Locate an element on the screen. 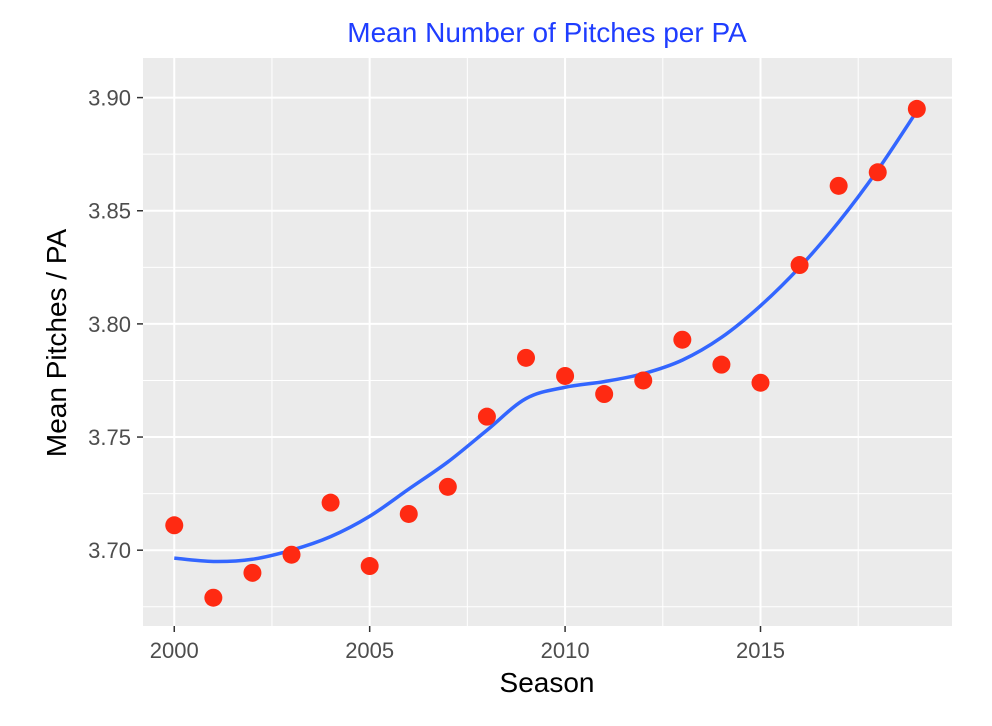 This screenshot has height=726, width=992. data-point-2002 is located at coordinates (252, 572).